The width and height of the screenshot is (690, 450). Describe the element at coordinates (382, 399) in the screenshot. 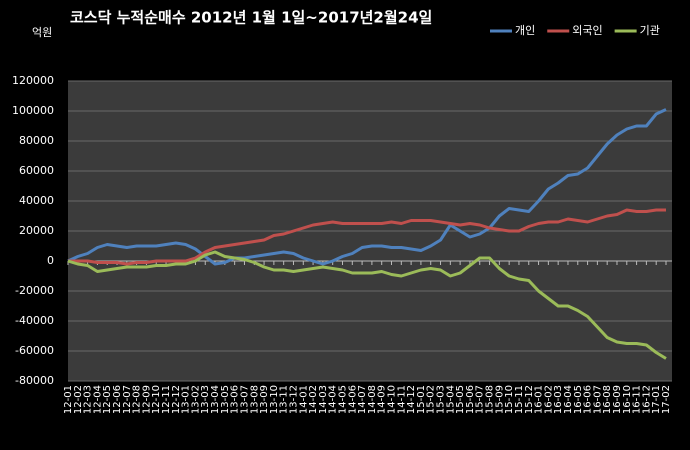

I see `x-tick-label: 14-09` at that location.